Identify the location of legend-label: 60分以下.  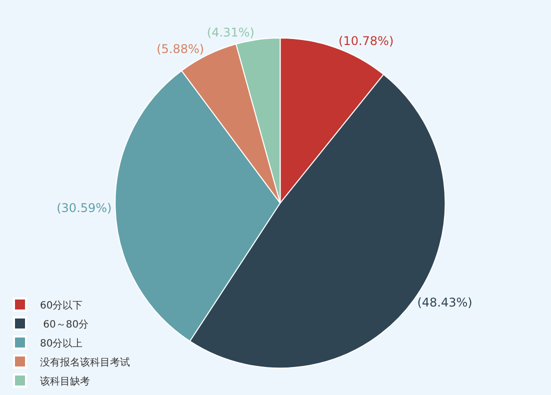
(61, 305).